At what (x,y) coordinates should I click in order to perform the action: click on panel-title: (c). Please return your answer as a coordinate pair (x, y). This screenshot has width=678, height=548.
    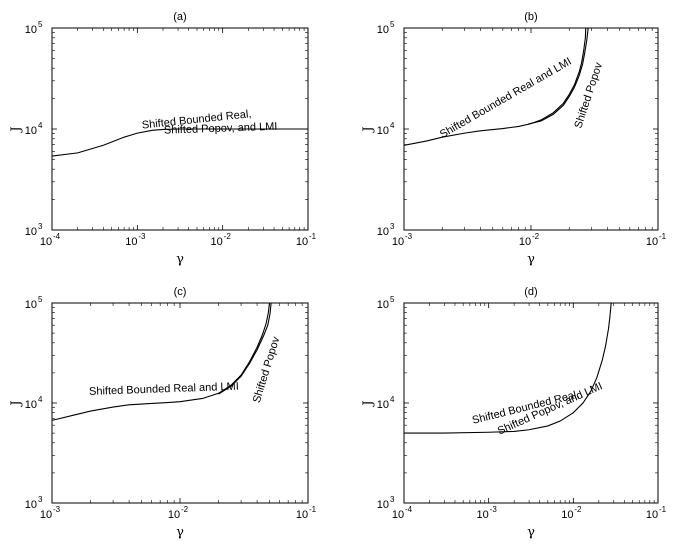
    Looking at the image, I should click on (180, 292).